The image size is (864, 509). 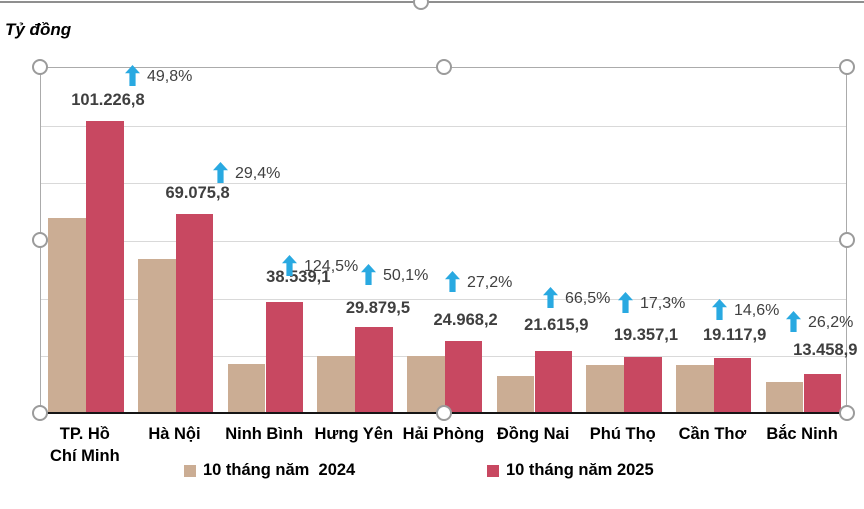 What do you see at coordinates (421, 5) in the screenshot?
I see `selection-handle-outer-top-center` at bounding box center [421, 5].